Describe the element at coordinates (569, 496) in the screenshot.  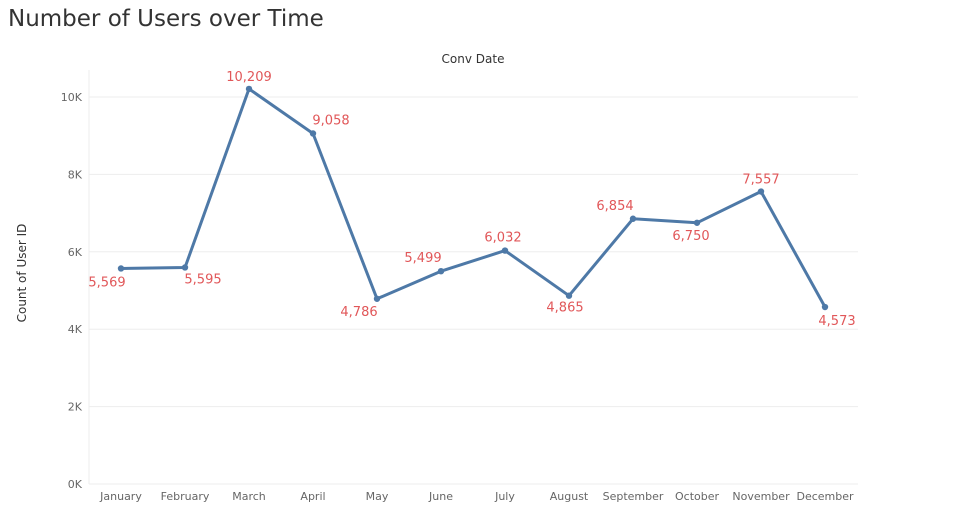
I see `x-tick-label: August` at that location.